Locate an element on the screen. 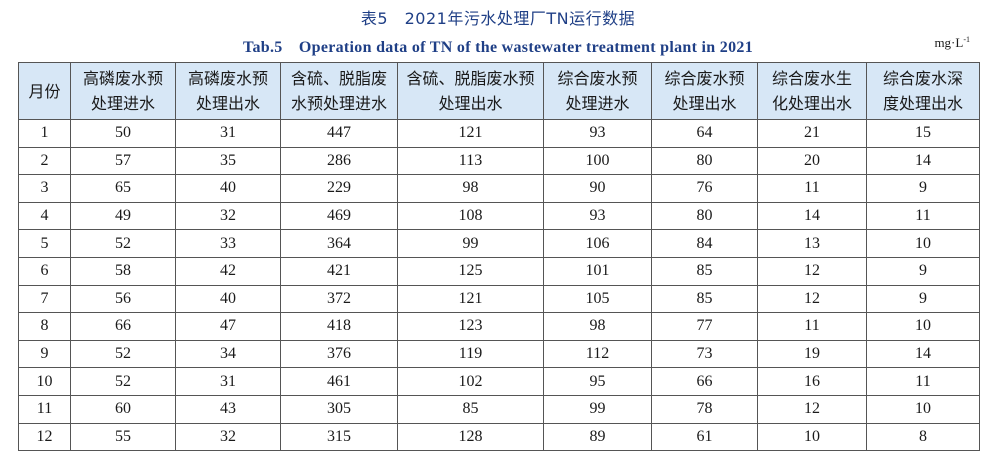  column-header: 综合废水深度处理出水 is located at coordinates (923, 91).